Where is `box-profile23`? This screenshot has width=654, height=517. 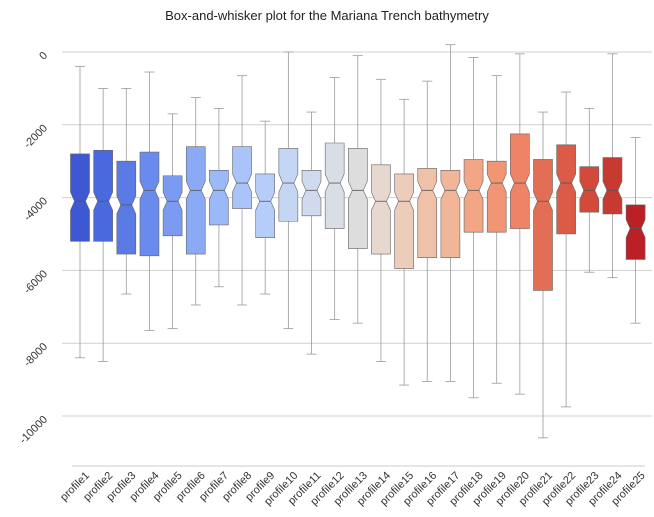 box-profile23 is located at coordinates (589, 190).